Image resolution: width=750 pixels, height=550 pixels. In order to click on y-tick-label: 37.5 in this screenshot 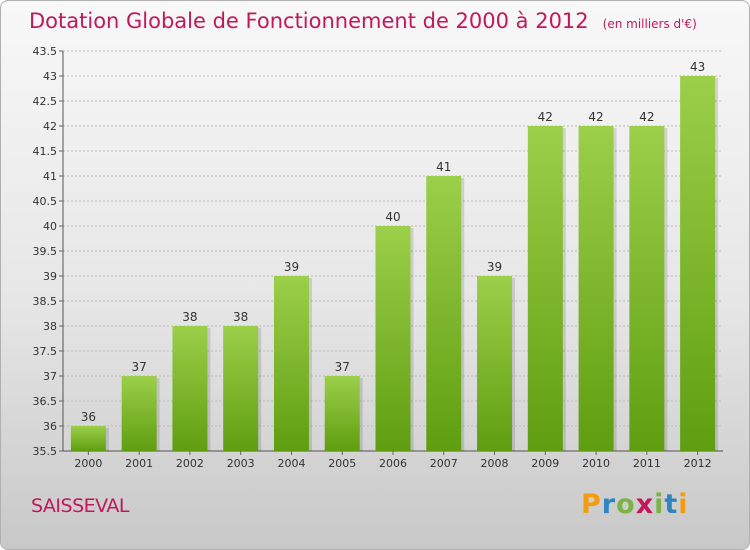, I will do `click(45, 351)`.